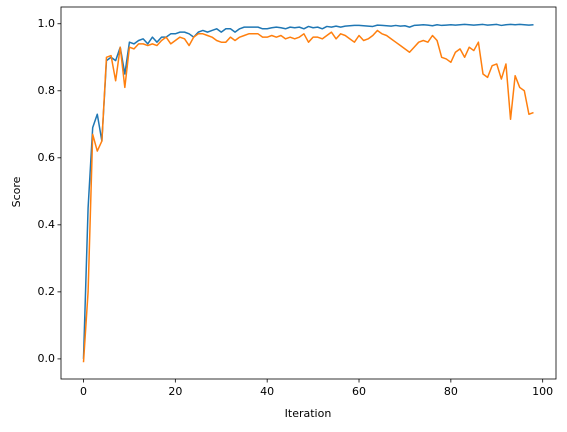  Describe the element at coordinates (267, 391) in the screenshot. I see `x-tick-label: 40` at that location.